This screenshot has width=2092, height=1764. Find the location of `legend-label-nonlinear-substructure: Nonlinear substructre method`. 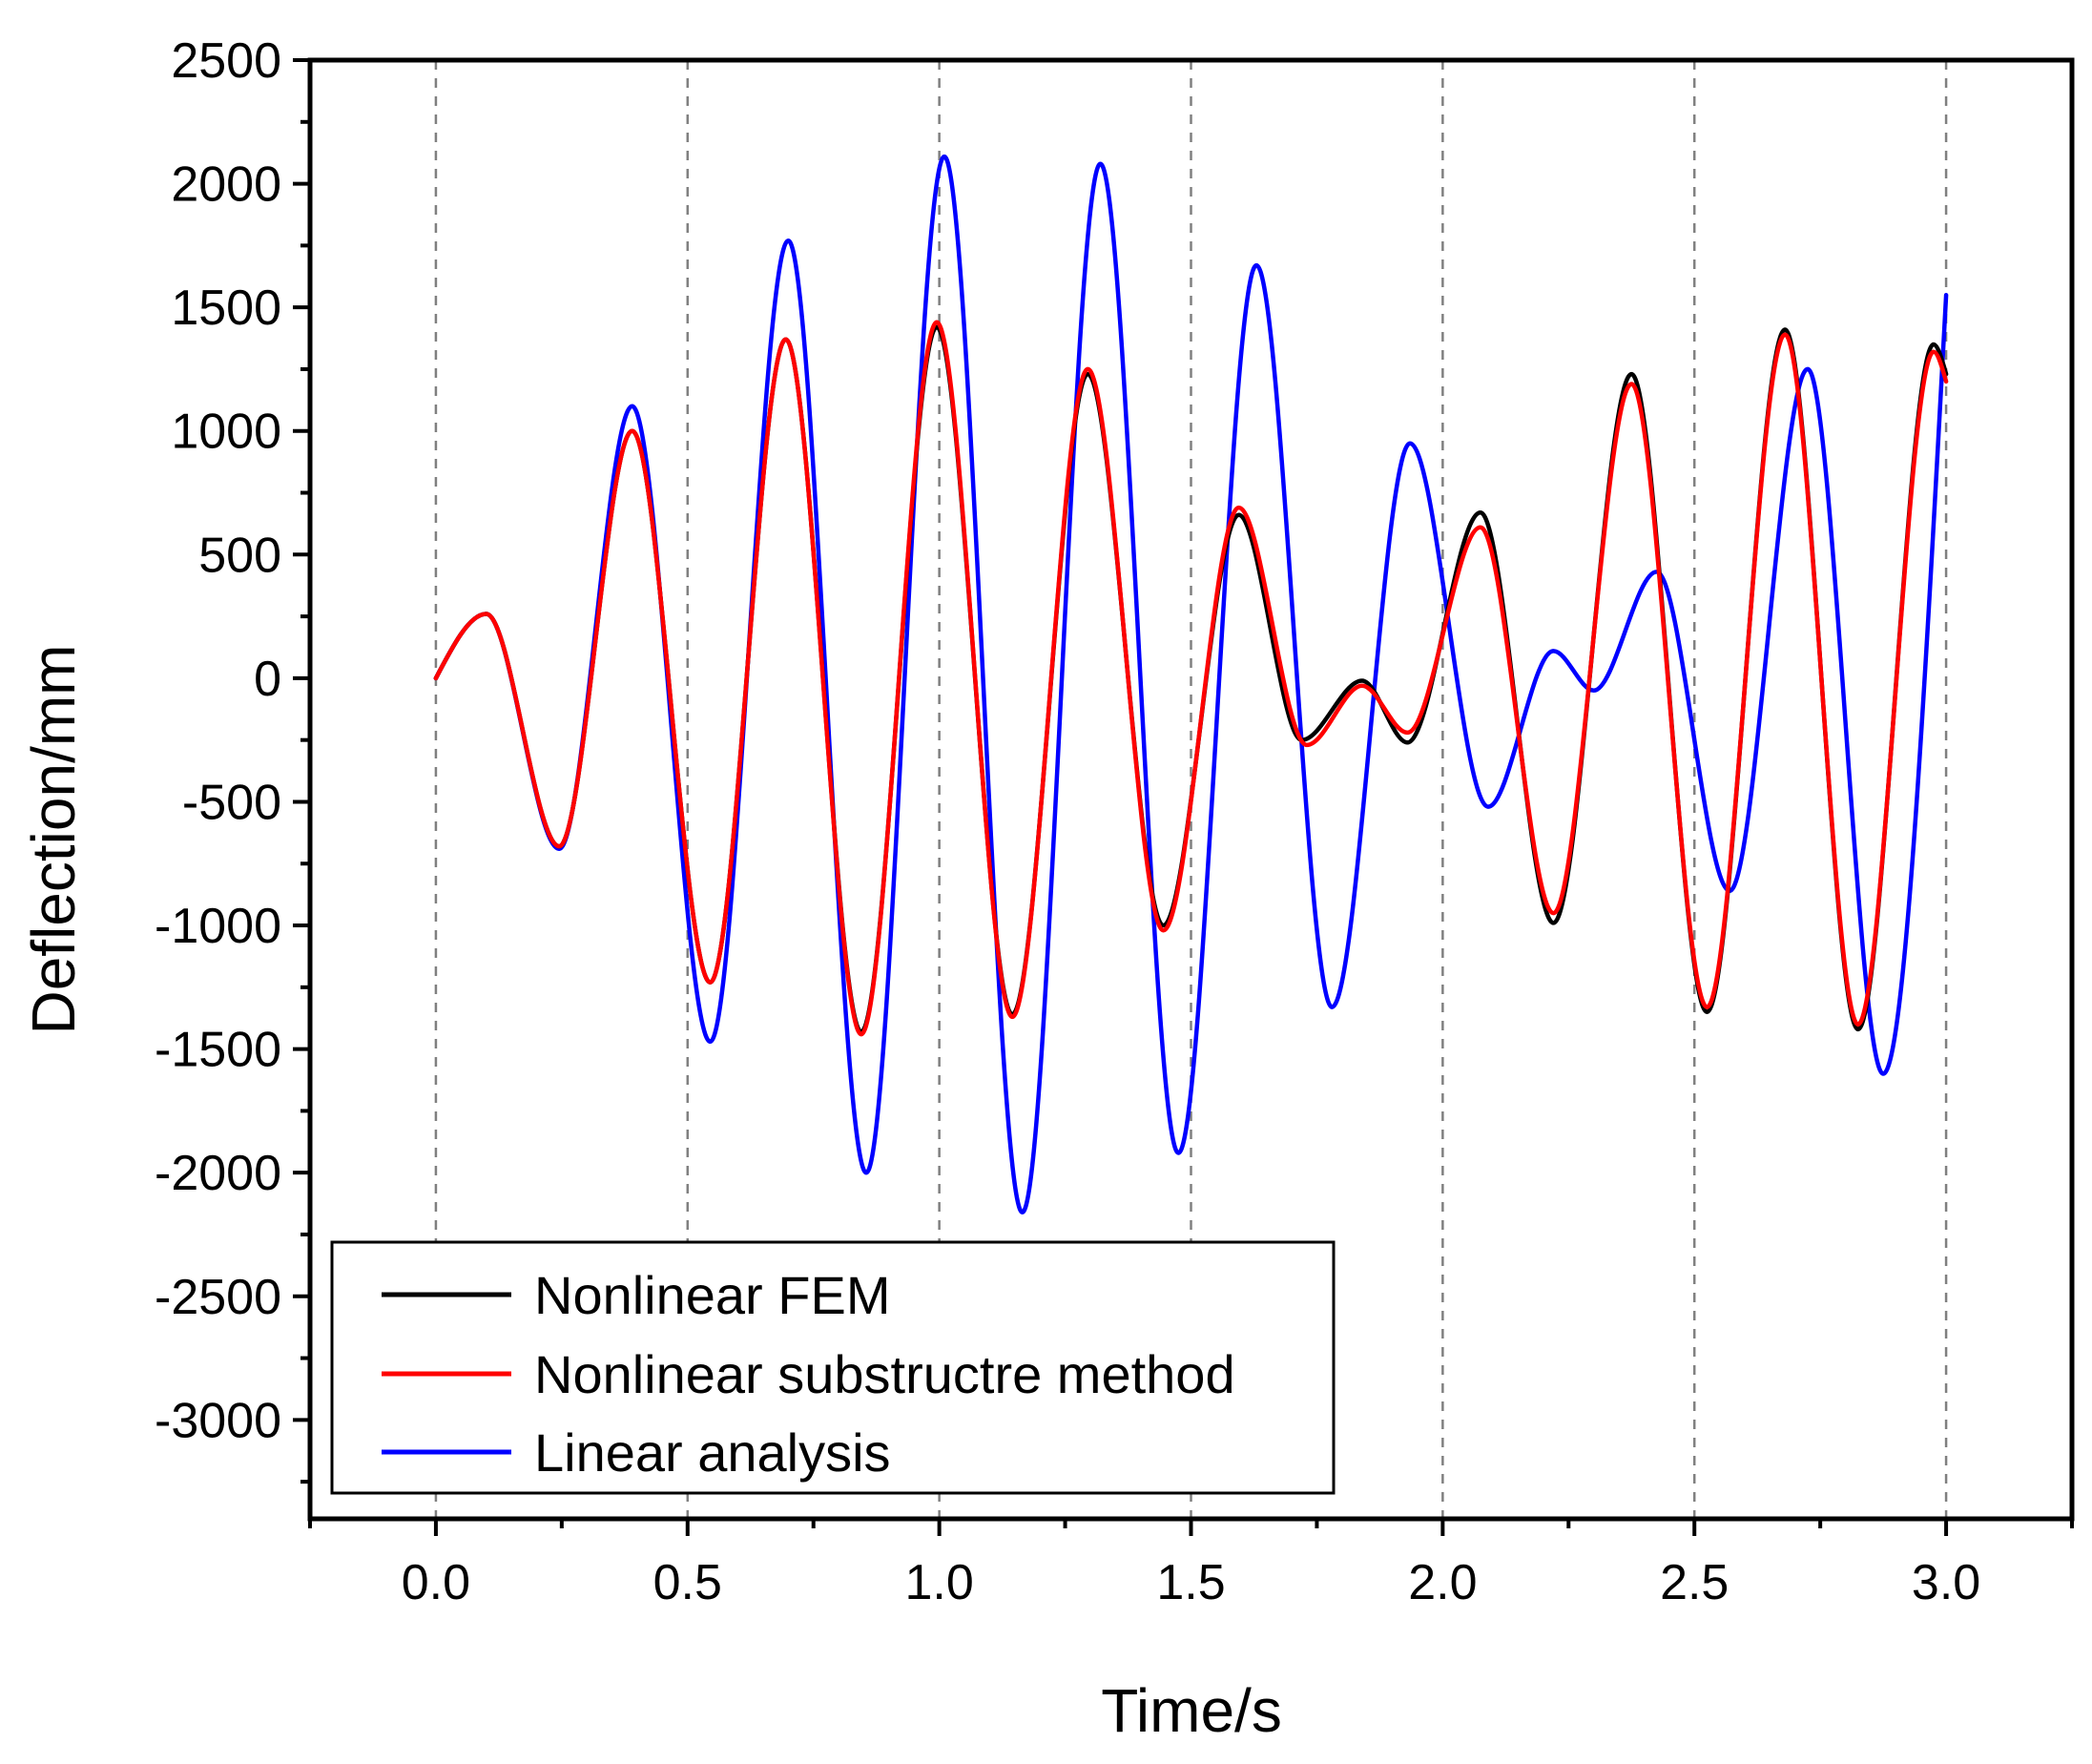

legend-label-nonlinear-substructure: Nonlinear substructre method is located at coordinates (884, 1374).